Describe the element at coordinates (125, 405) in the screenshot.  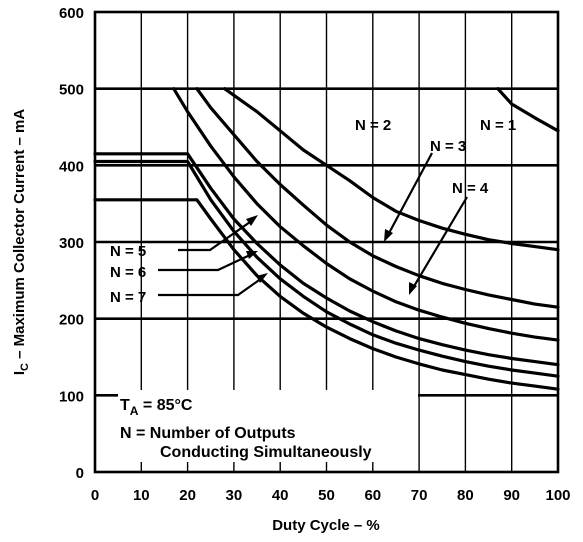
I see `temperature-note-main: T` at that location.